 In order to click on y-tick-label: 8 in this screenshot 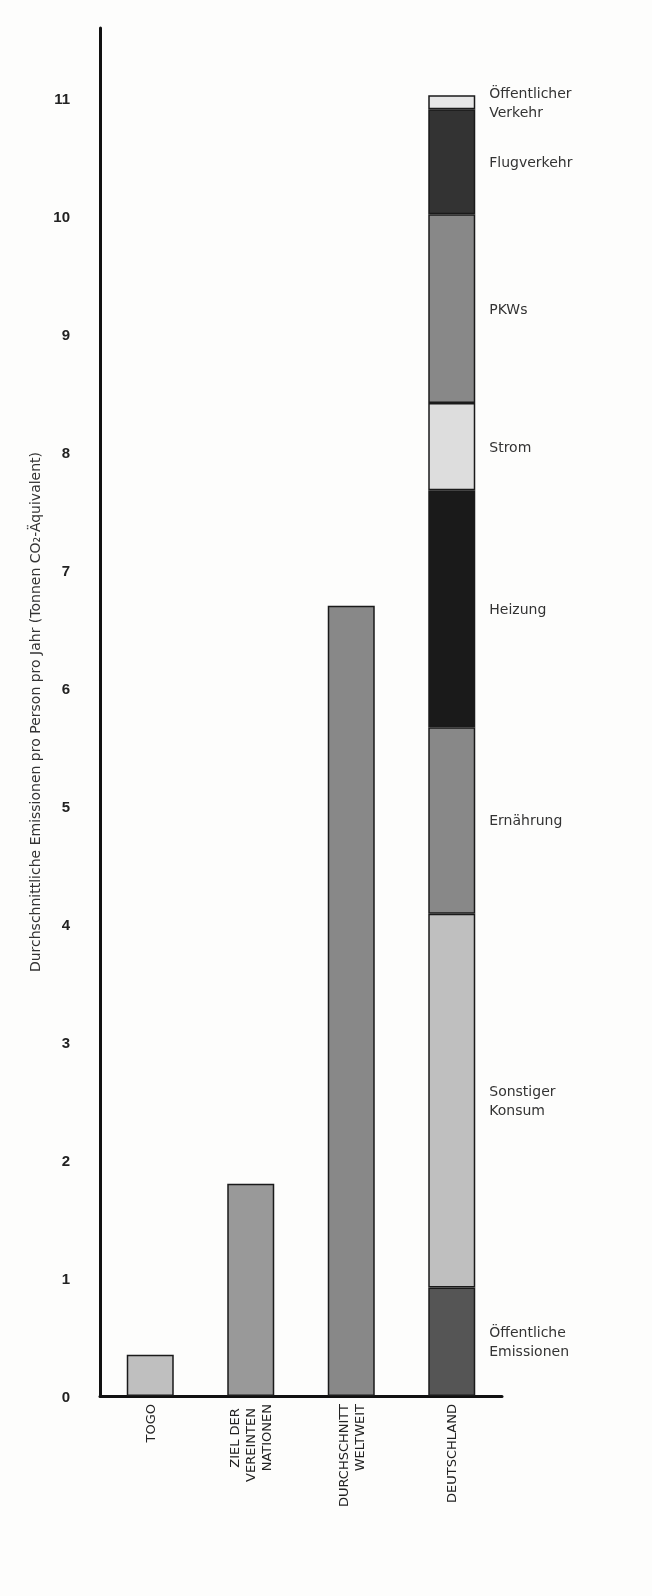, I will do `click(65, 453)`.